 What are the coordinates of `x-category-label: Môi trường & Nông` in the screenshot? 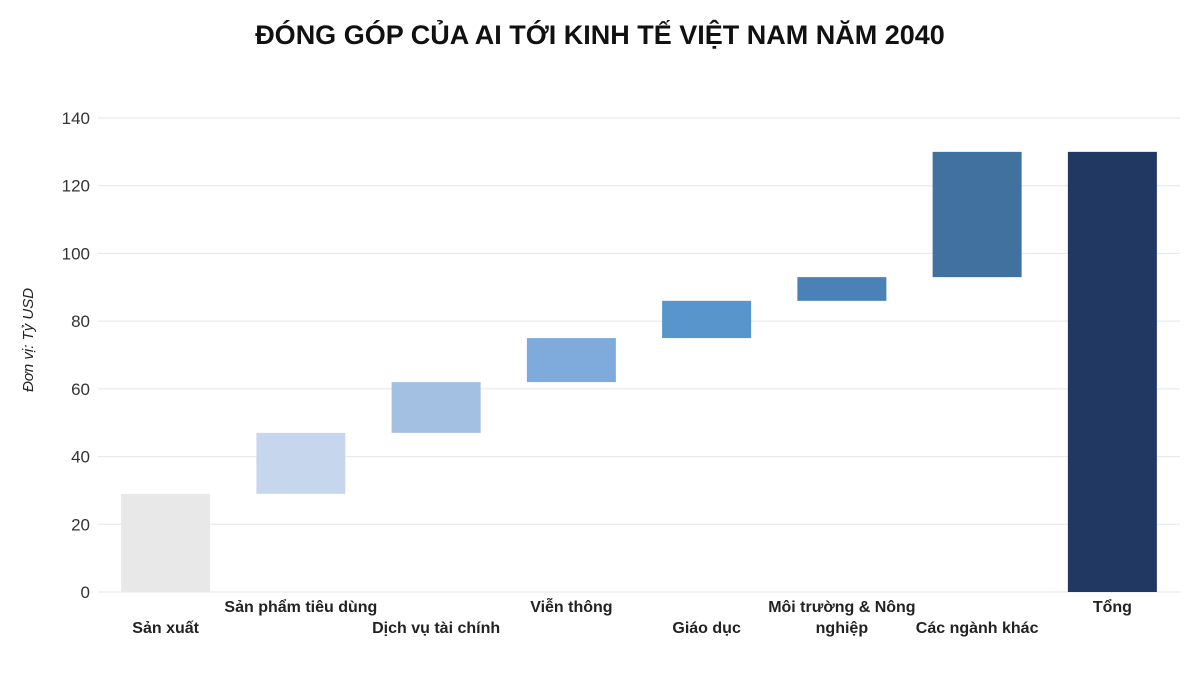 It's located at (841, 607).